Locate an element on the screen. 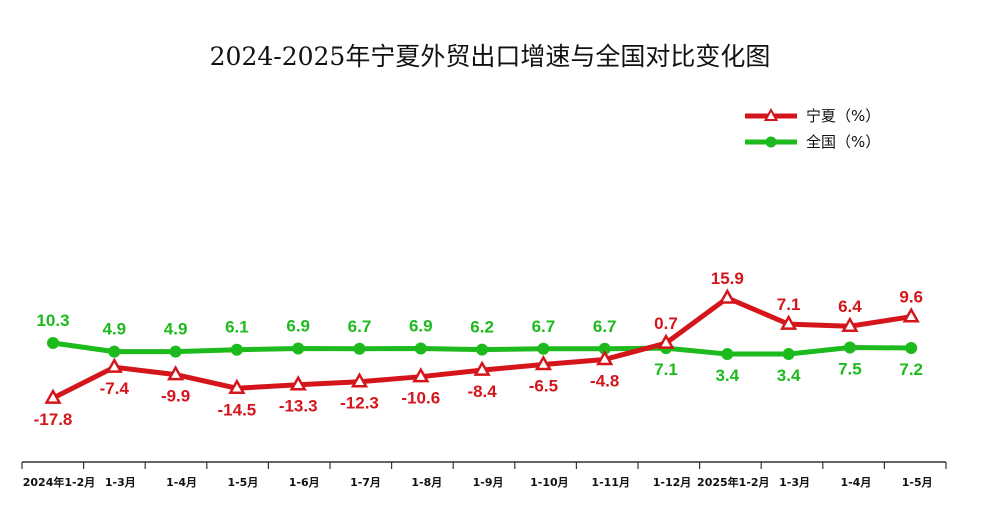 Image resolution: width=981 pixels, height=520 pixels. legend-label-ningxia: 宁夏（%） is located at coordinates (843, 116).